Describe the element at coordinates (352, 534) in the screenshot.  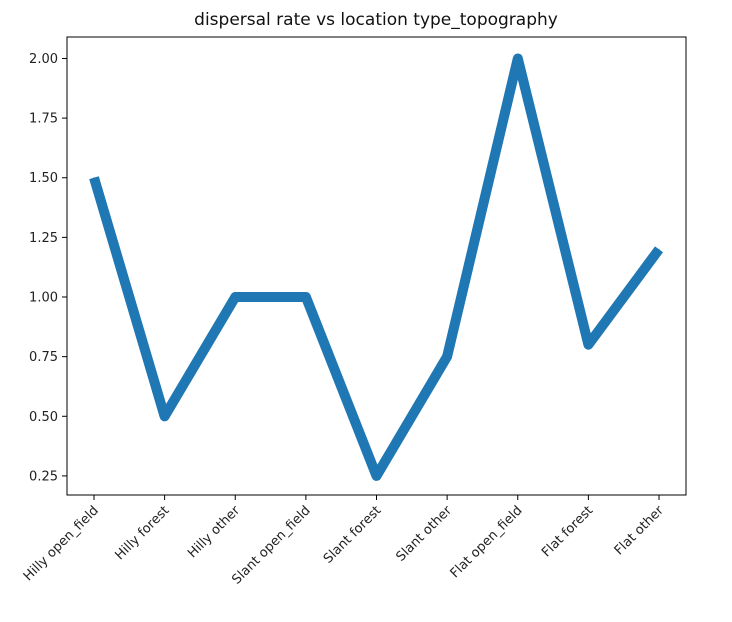
I see `x-tick-label: Slant forest` at that location.